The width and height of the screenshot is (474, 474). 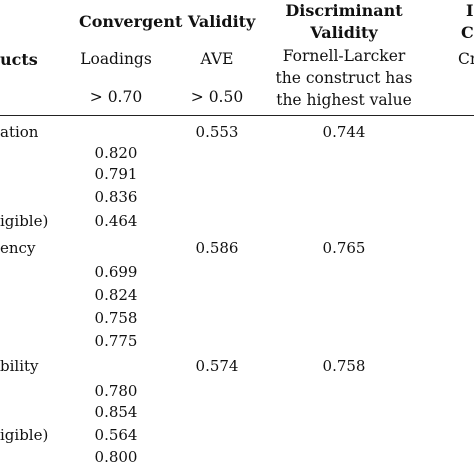 What do you see at coordinates (237, 115) in the screenshot?
I see `header-rule` at bounding box center [237, 115].